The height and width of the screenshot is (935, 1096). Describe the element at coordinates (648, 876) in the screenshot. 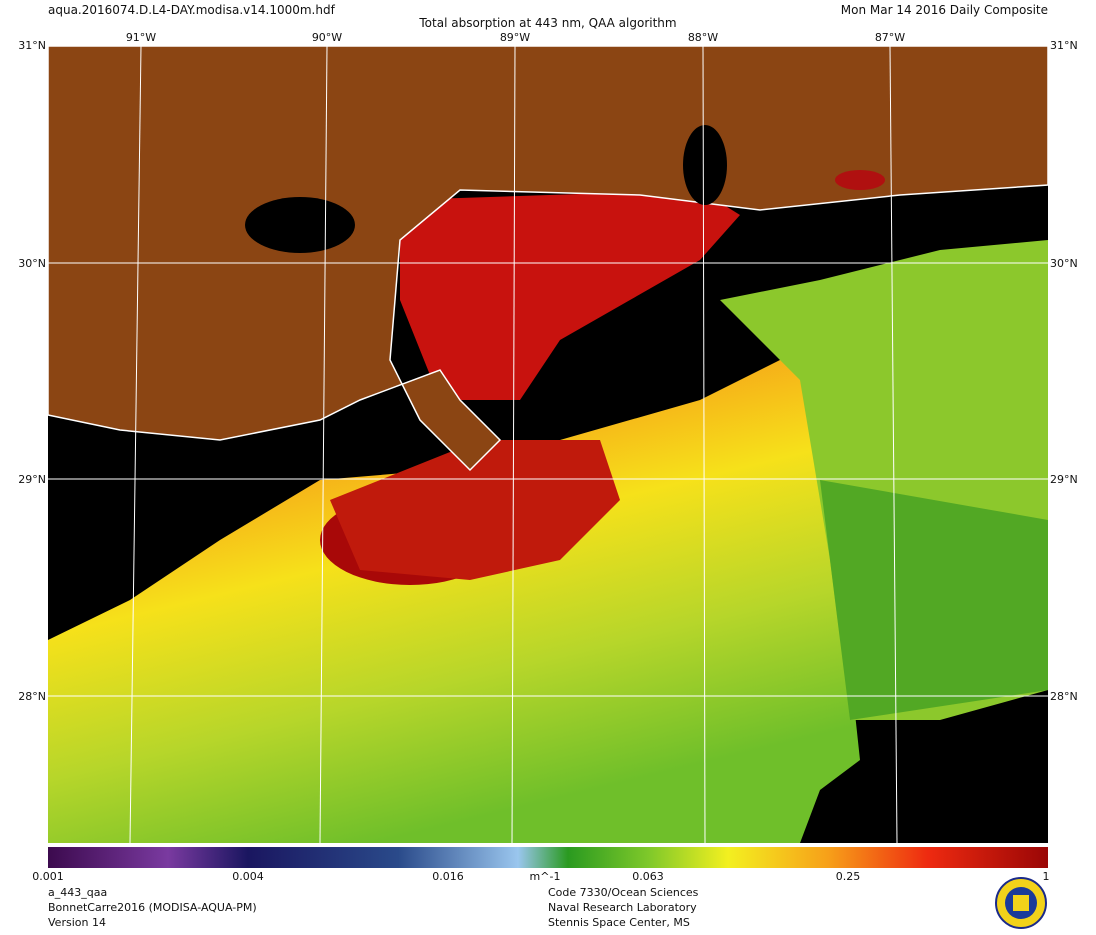

I see `colorbar-tick: 0.063` at that location.